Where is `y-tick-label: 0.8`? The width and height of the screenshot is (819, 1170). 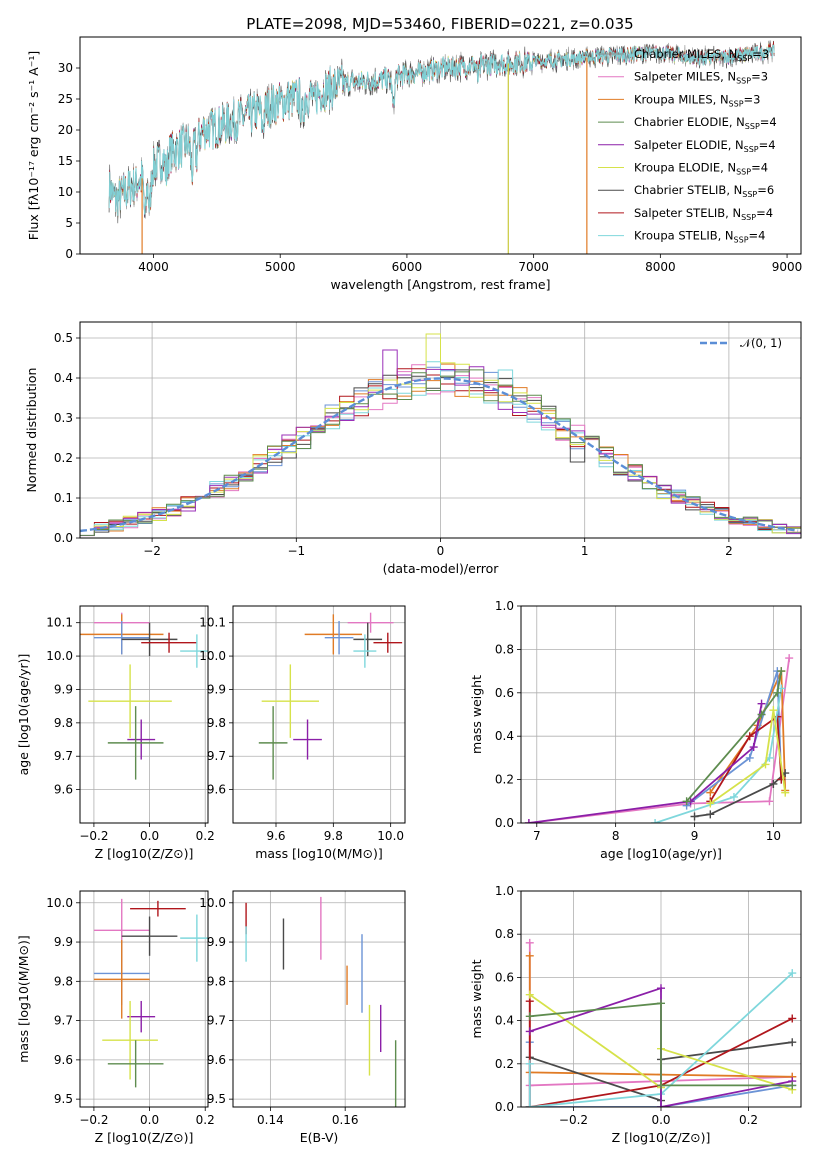 y-tick-label: 0.8 is located at coordinates (504, 934).